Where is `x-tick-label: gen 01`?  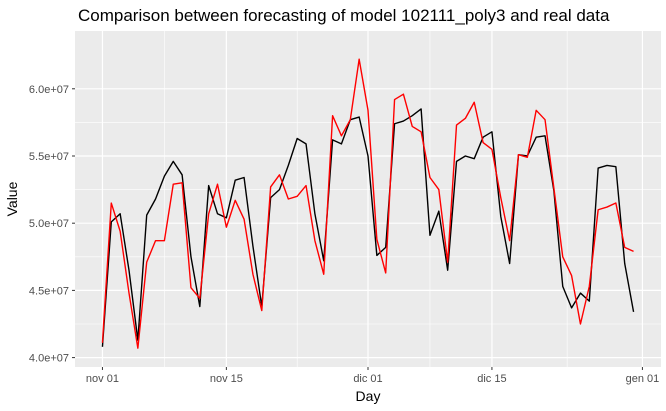 x-tick-label: gen 01 is located at coordinates (643, 379).